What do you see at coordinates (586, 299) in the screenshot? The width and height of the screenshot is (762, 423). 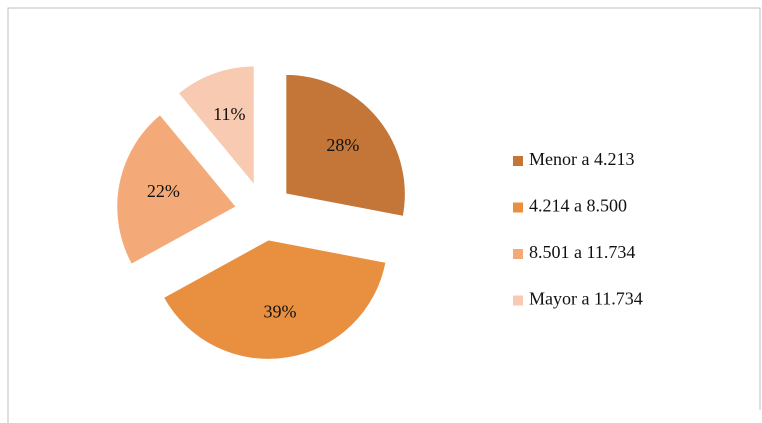 I see `legend-label: Mayor a 11.734` at bounding box center [586, 299].